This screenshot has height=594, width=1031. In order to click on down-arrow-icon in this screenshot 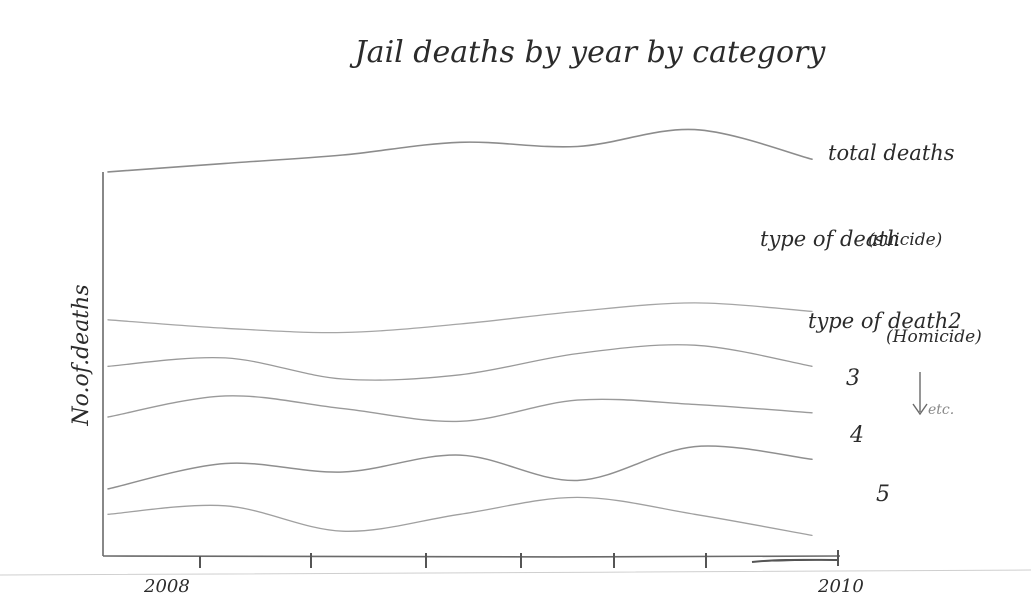, I will do `click(920, 394)`.